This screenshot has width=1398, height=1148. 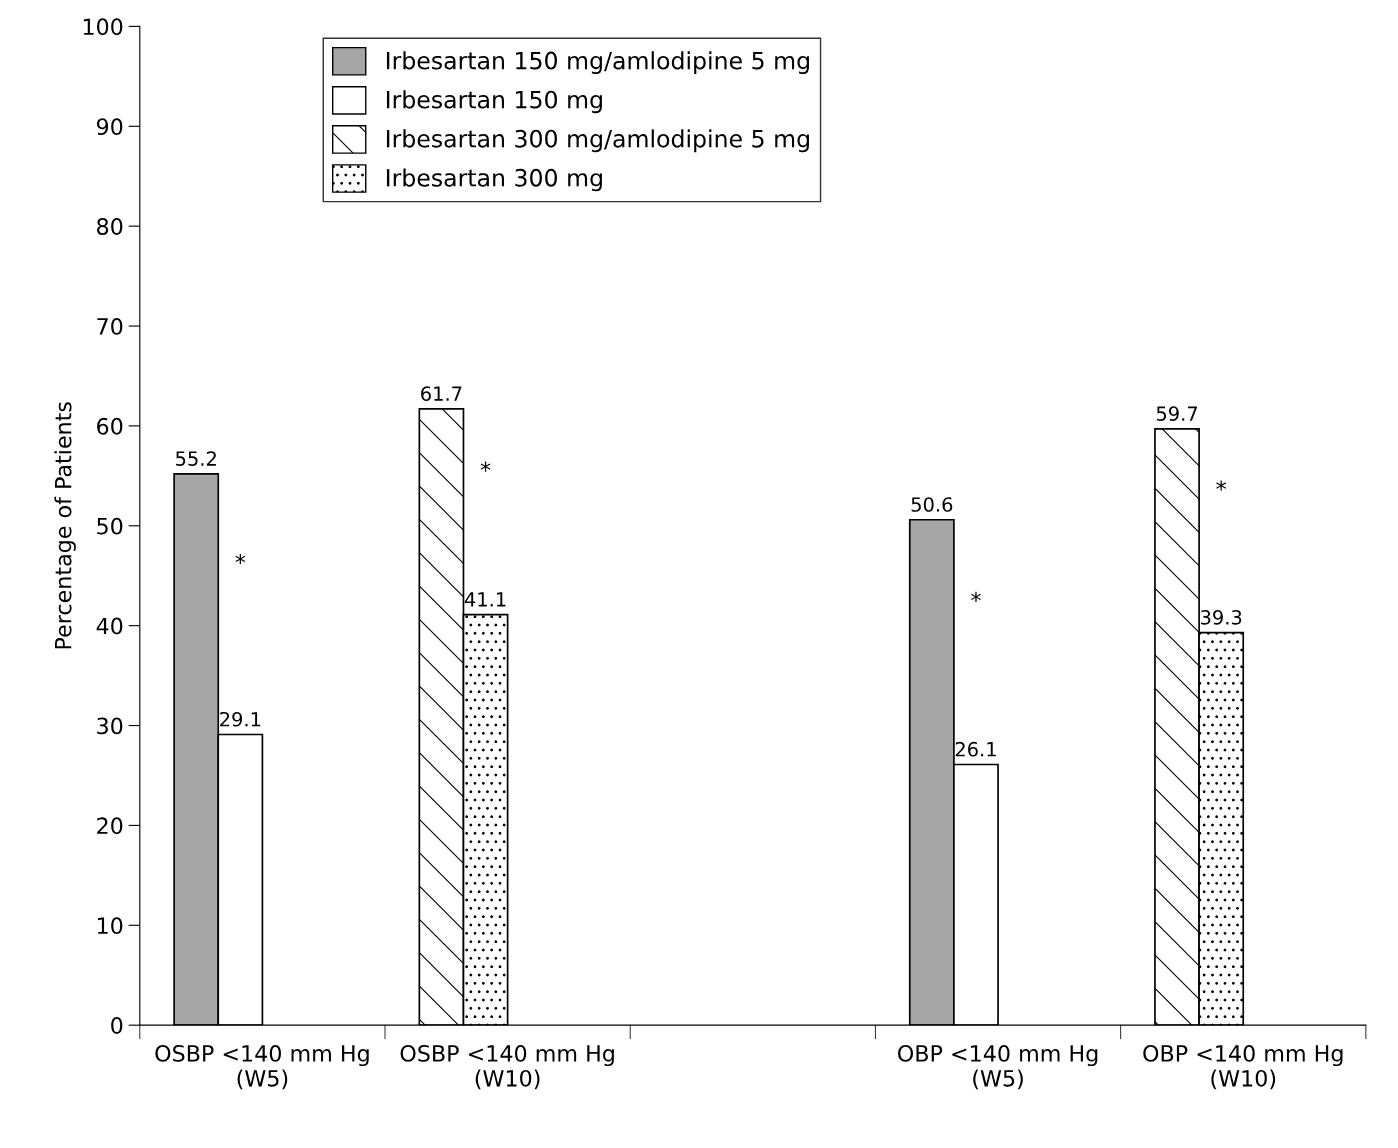 I want to click on data-label: 59.7, so click(x=1177, y=413).